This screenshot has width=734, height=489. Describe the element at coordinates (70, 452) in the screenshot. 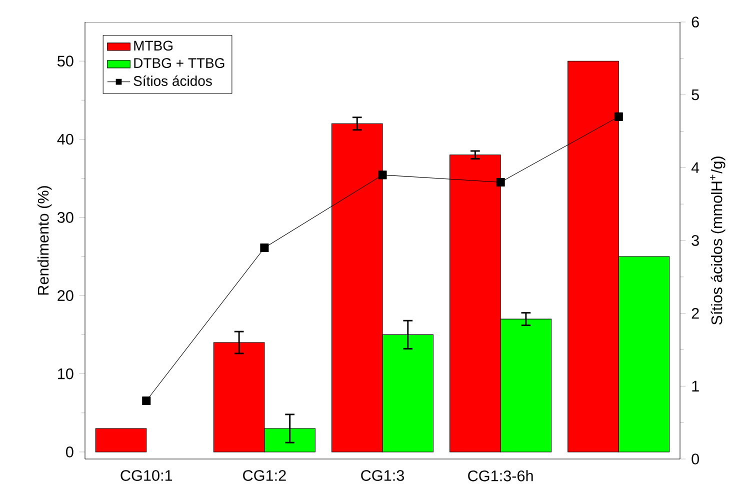

I see `y-tick-label: 0` at that location.